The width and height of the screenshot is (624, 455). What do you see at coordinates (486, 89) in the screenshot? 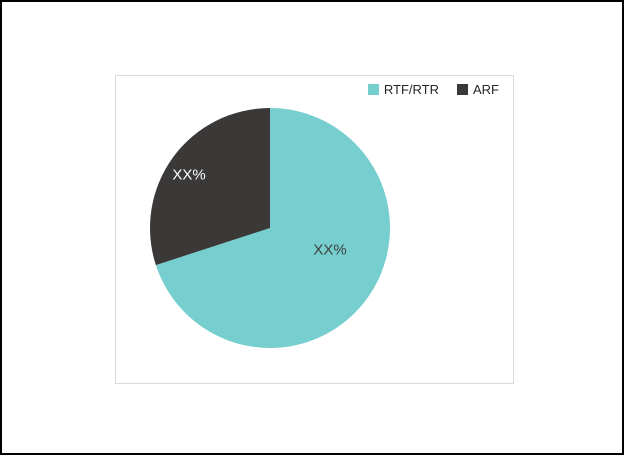
I see `legend-label-arf: ARF` at bounding box center [486, 89].